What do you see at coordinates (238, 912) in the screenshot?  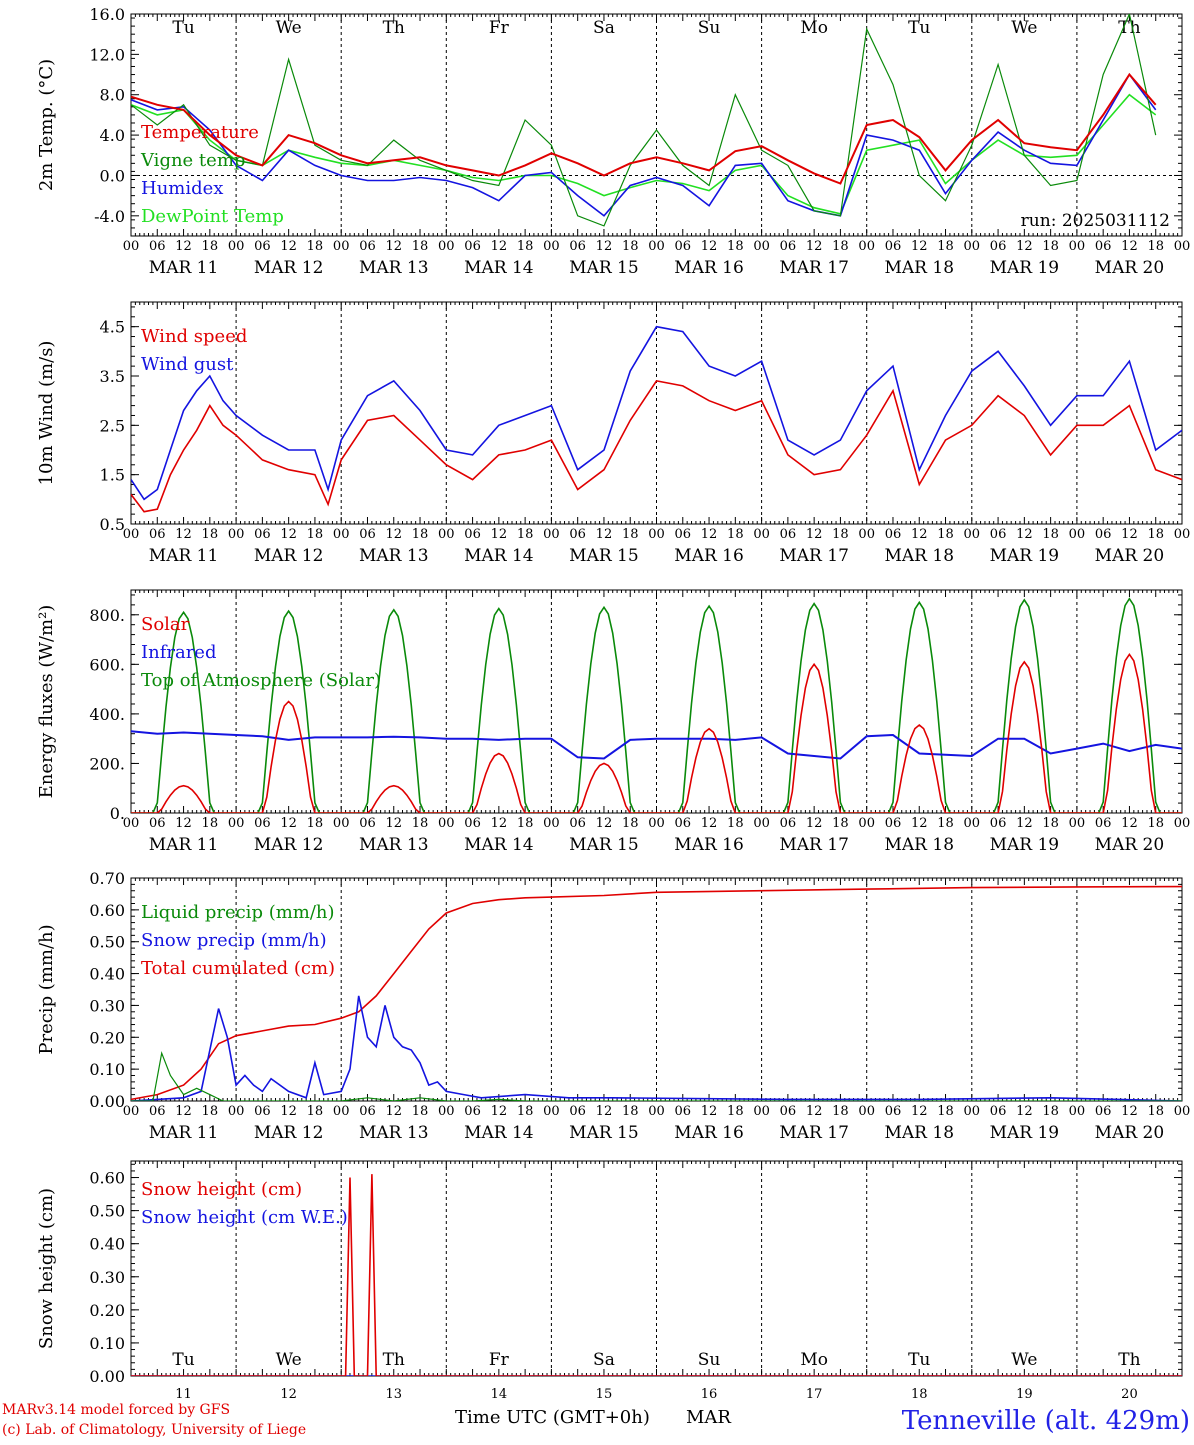 I see `legend-liquid-precip-mm-h-: Liquid precip (mm/h)` at bounding box center [238, 912].